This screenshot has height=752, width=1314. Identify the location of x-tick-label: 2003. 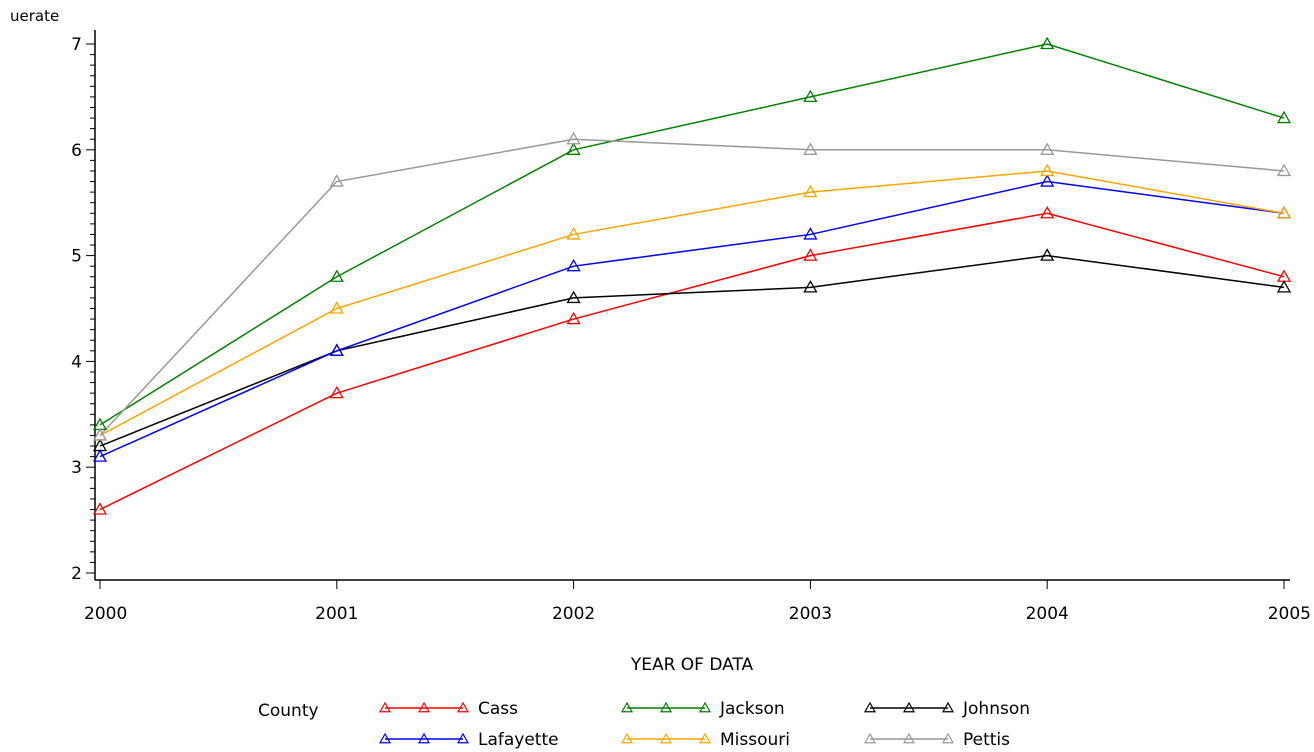
(810, 614).